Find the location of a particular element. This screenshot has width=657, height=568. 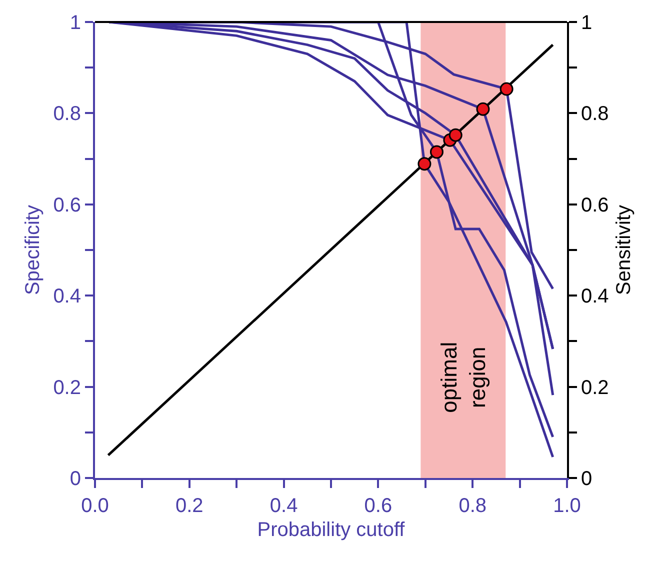

y2-tick-label: 0.4 is located at coordinates (595, 297).